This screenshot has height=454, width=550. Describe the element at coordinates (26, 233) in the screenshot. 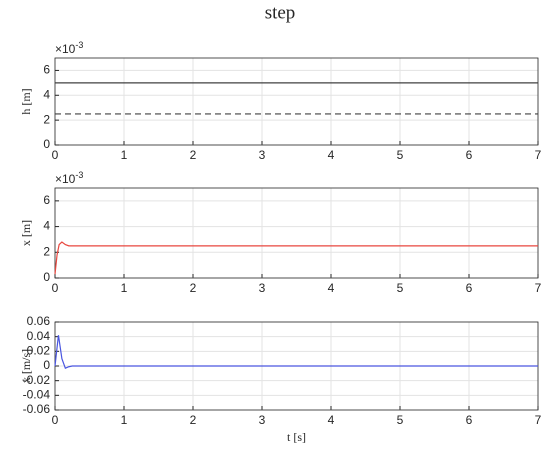

I see `y-axis-label: x [m]` at that location.